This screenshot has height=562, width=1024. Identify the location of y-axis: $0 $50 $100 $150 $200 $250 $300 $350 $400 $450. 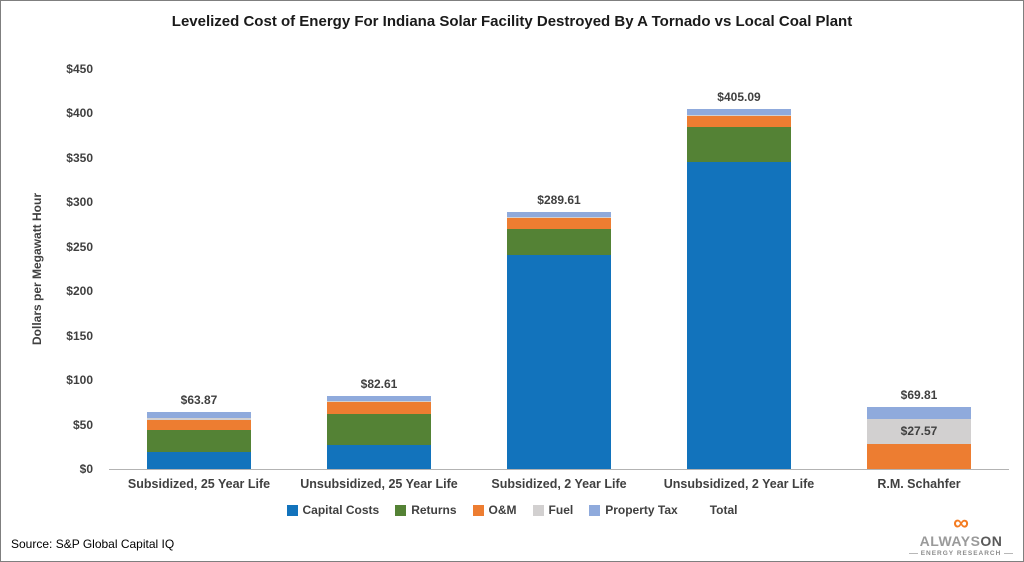
(51, 269).